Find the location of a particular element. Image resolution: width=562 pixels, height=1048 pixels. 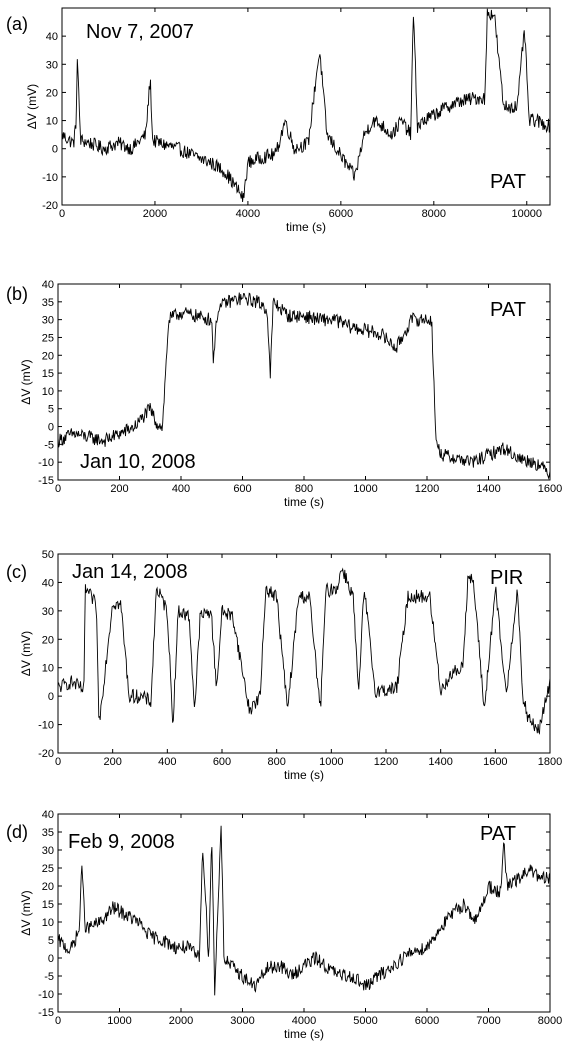

x-tick-label: 5000 is located at coordinates (365, 1021).